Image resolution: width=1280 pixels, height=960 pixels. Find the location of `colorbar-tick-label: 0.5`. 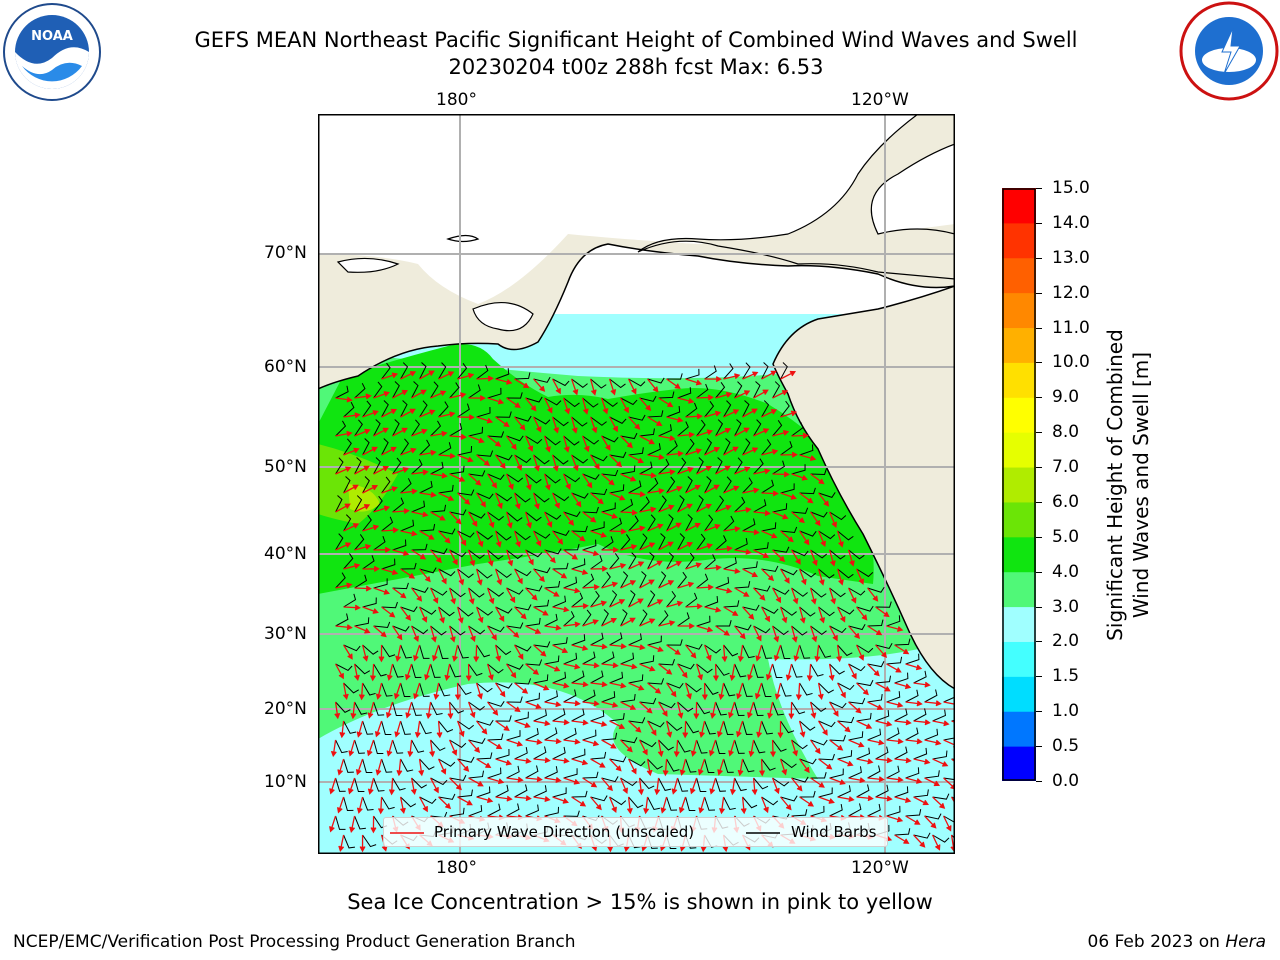

colorbar-tick-label: 0.5 is located at coordinates (1066, 746).